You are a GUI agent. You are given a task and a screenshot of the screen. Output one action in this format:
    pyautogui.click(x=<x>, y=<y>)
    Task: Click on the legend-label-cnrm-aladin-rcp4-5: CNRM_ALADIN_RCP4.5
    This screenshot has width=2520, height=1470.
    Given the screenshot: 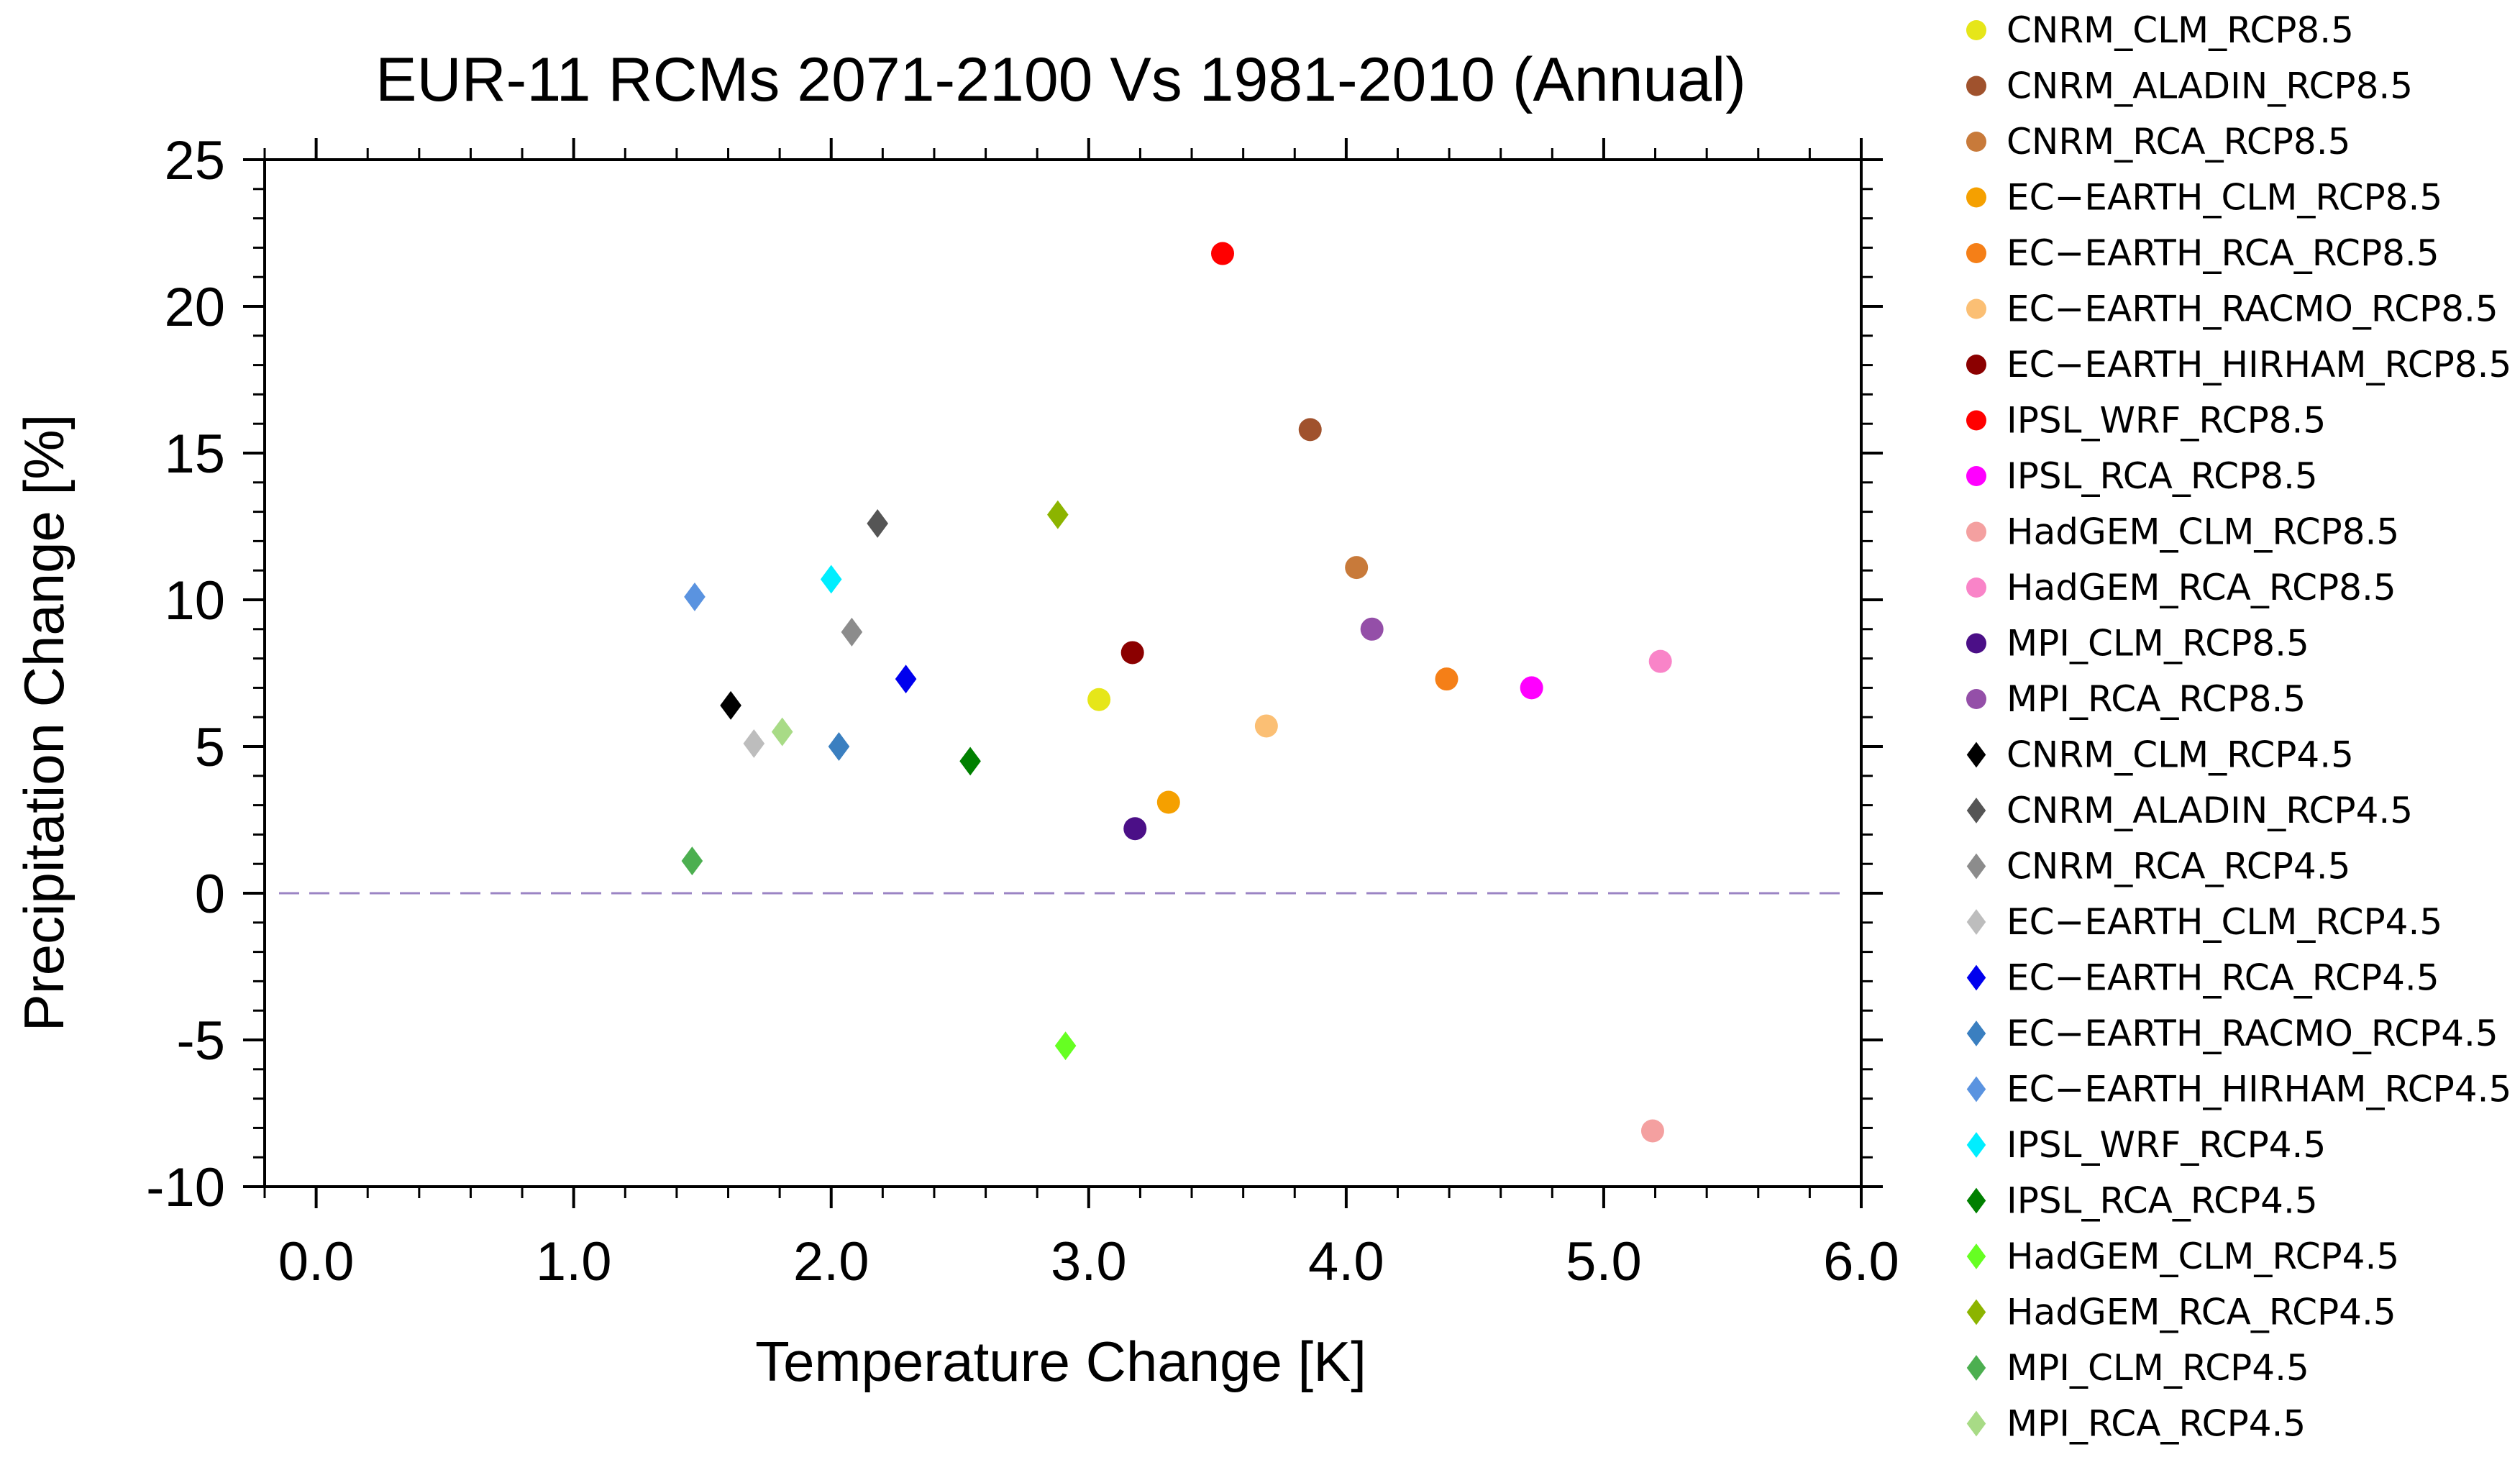 What is the action you would take?
    pyautogui.click(x=2210, y=810)
    